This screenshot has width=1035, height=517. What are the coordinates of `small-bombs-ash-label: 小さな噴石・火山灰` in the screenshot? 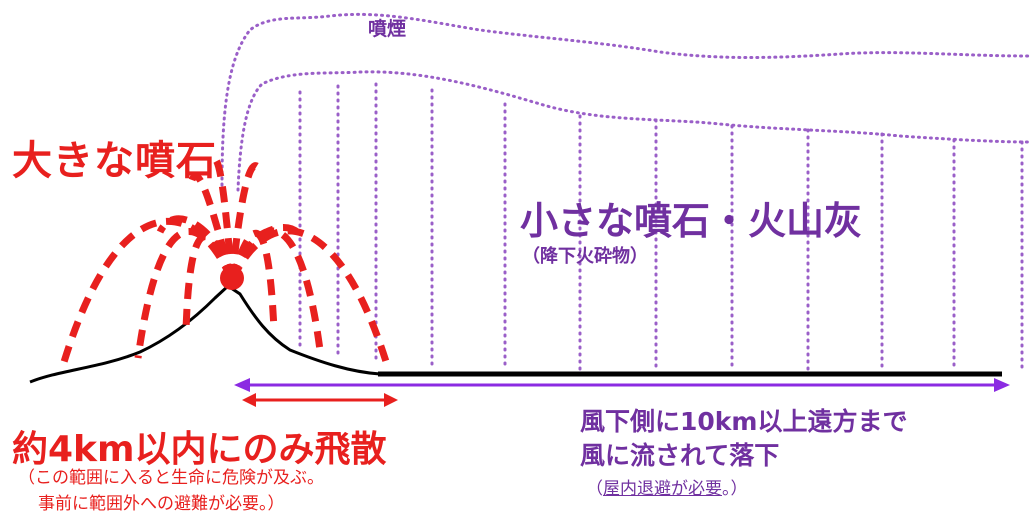 It's located at (691, 221).